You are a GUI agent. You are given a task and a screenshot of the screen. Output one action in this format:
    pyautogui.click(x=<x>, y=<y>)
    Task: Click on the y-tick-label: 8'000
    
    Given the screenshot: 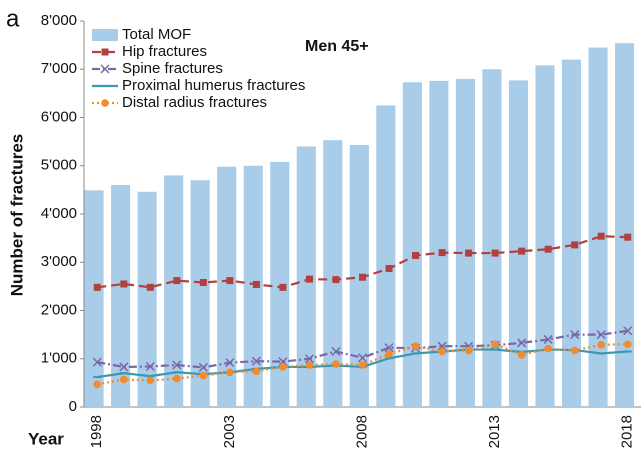 What is the action you would take?
    pyautogui.click(x=59, y=20)
    